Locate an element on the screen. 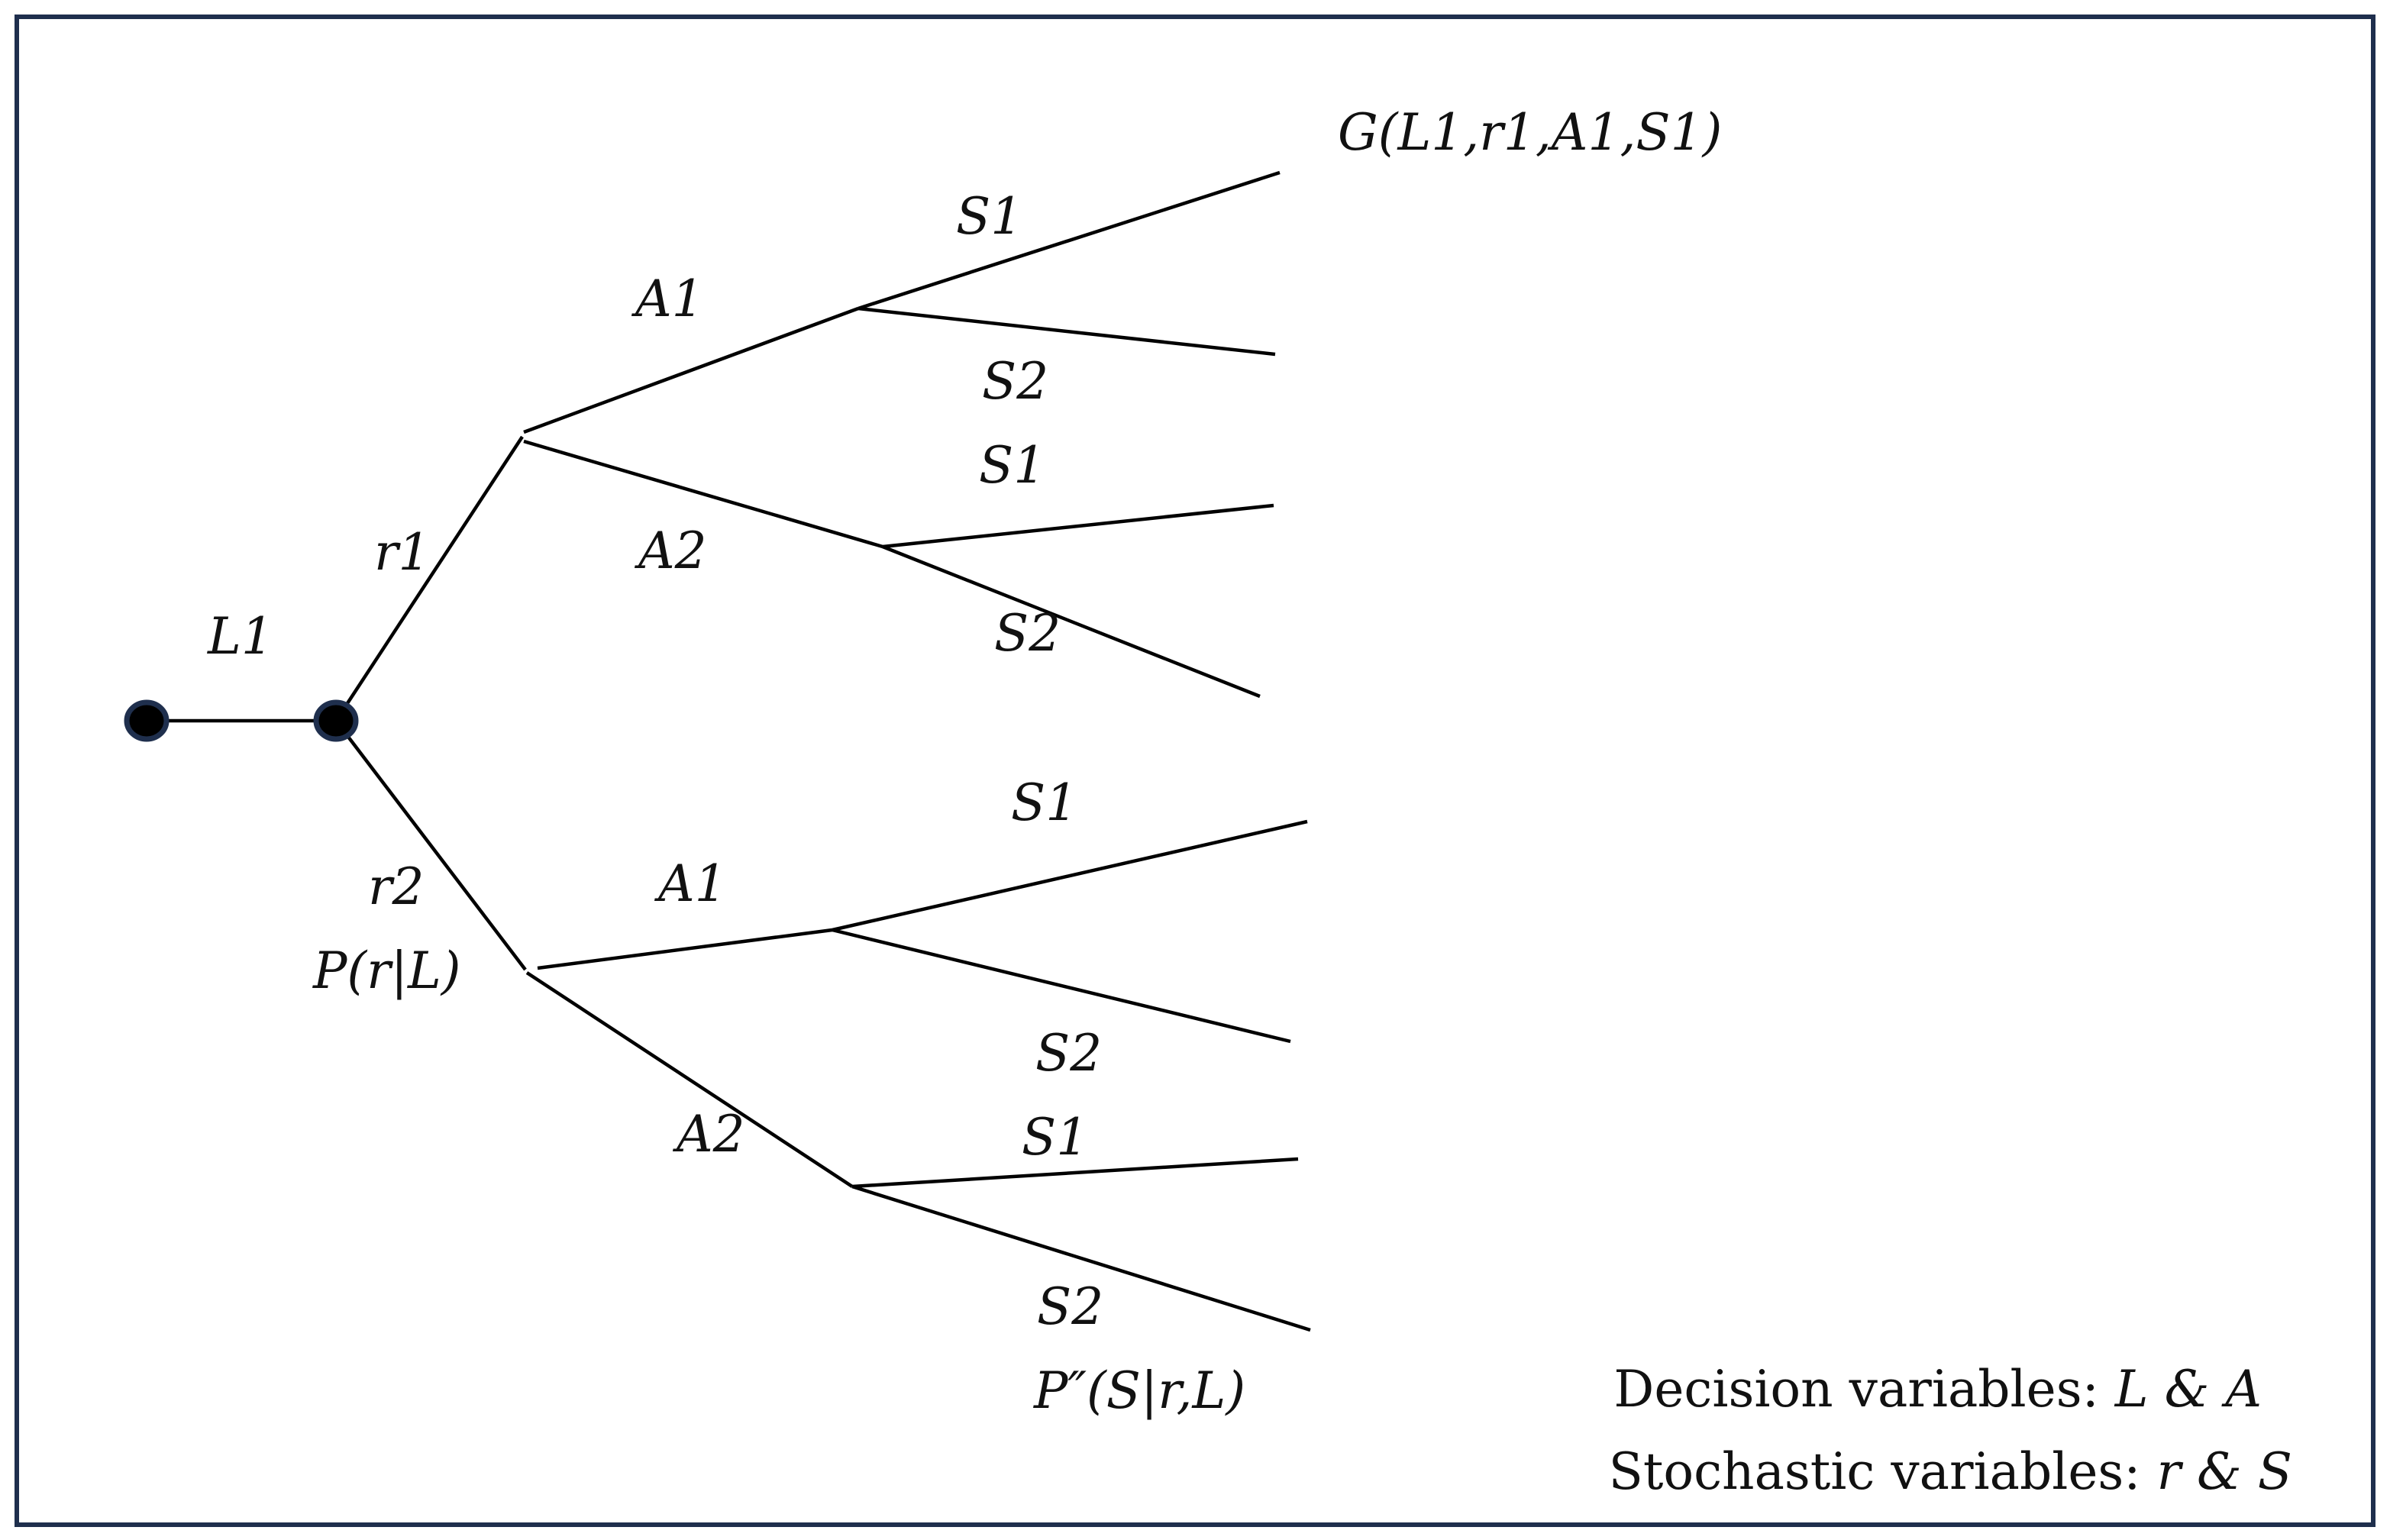 The height and width of the screenshot is (1540, 2390). edge-label-e-r2-A2: A2 is located at coordinates (708, 1134).